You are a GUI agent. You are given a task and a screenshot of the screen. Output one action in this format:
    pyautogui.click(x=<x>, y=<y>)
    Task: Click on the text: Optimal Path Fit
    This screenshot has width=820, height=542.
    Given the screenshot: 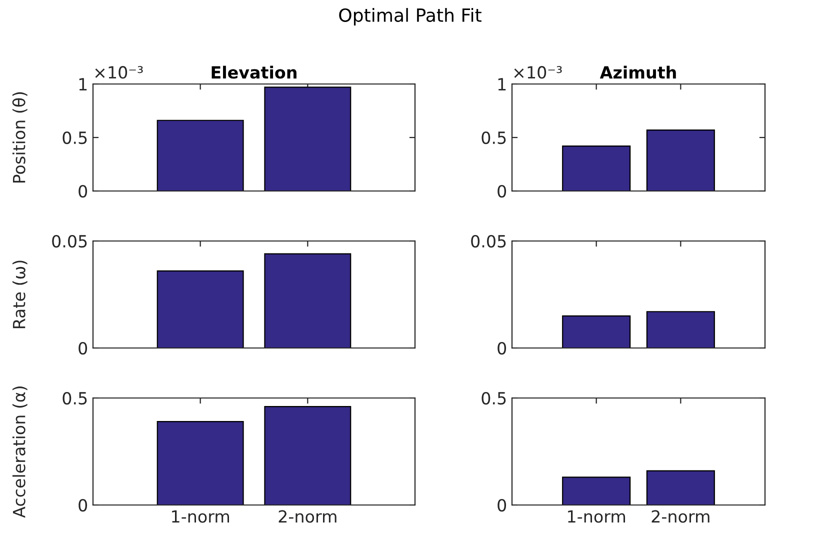 What is the action you would take?
    pyautogui.click(x=410, y=17)
    